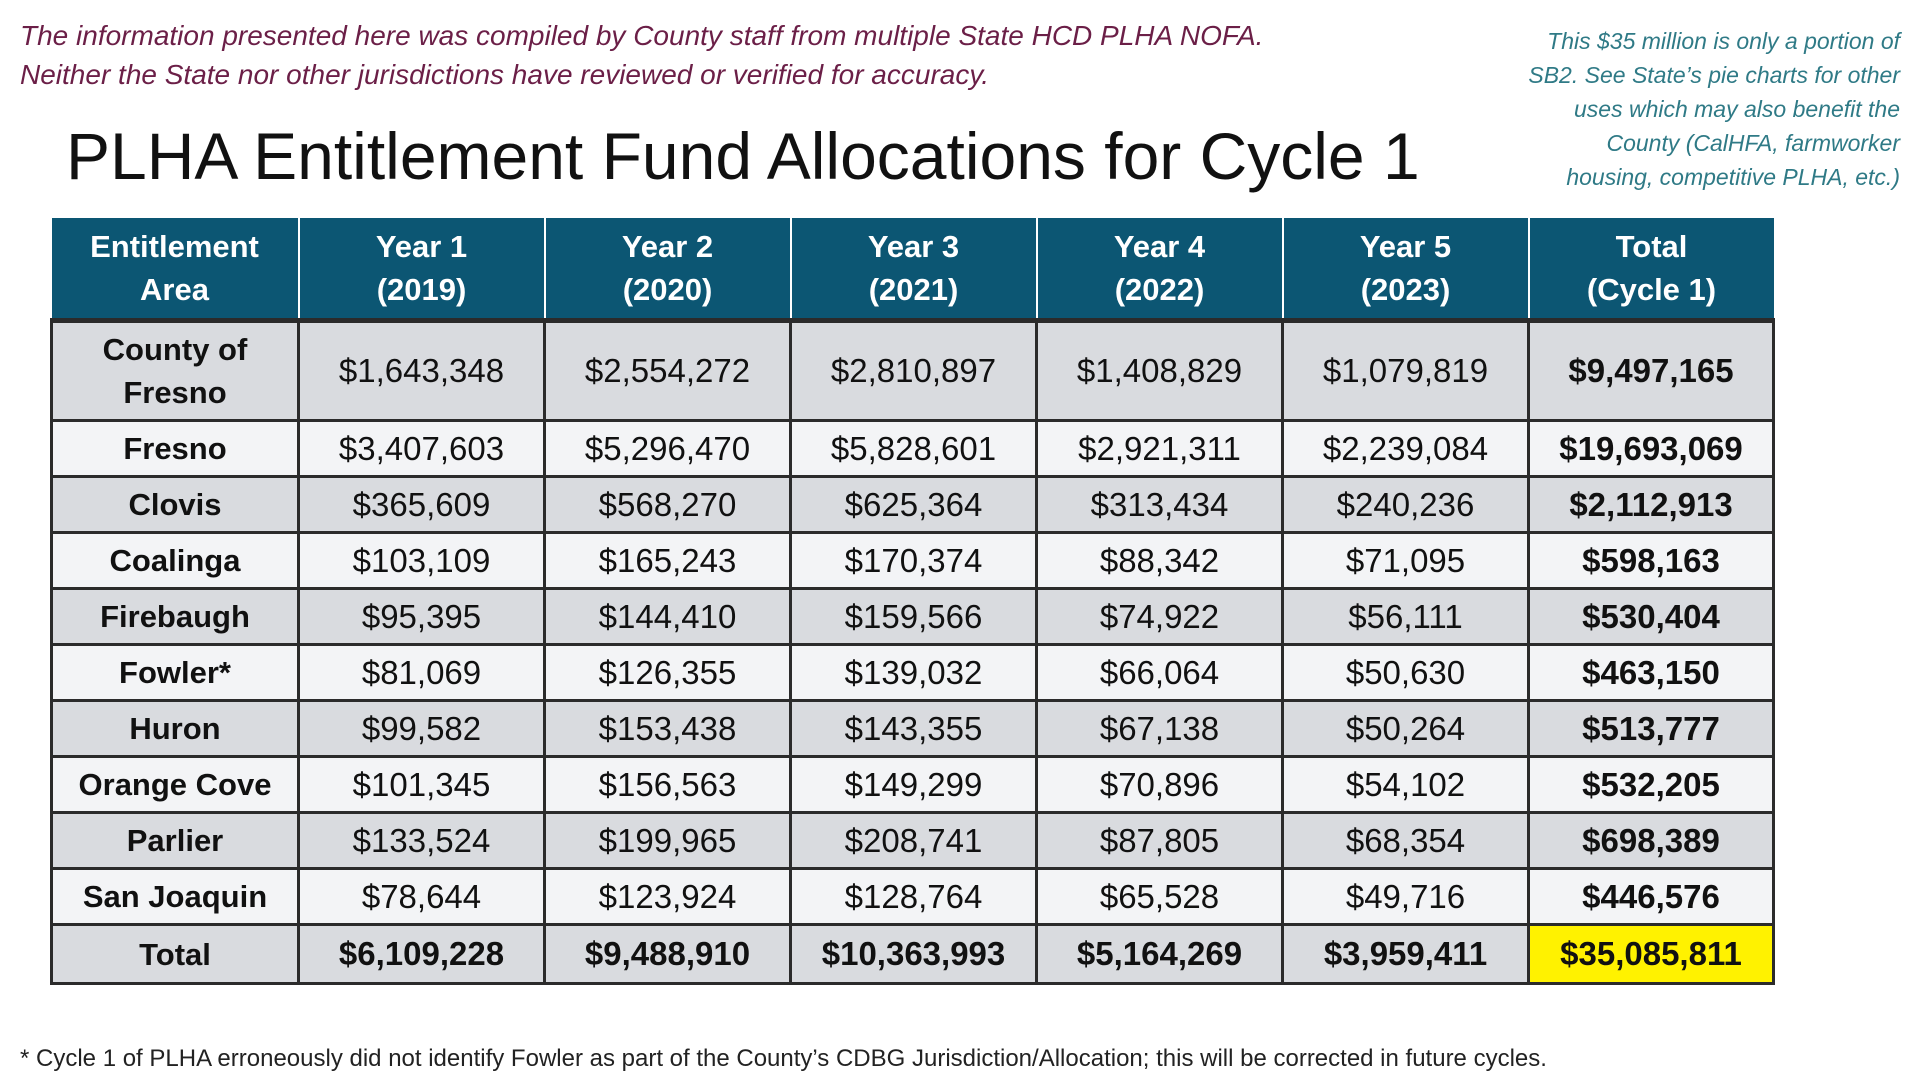 The height and width of the screenshot is (1080, 1920). What do you see at coordinates (667, 616) in the screenshot?
I see `table-cell: $144,410` at bounding box center [667, 616].